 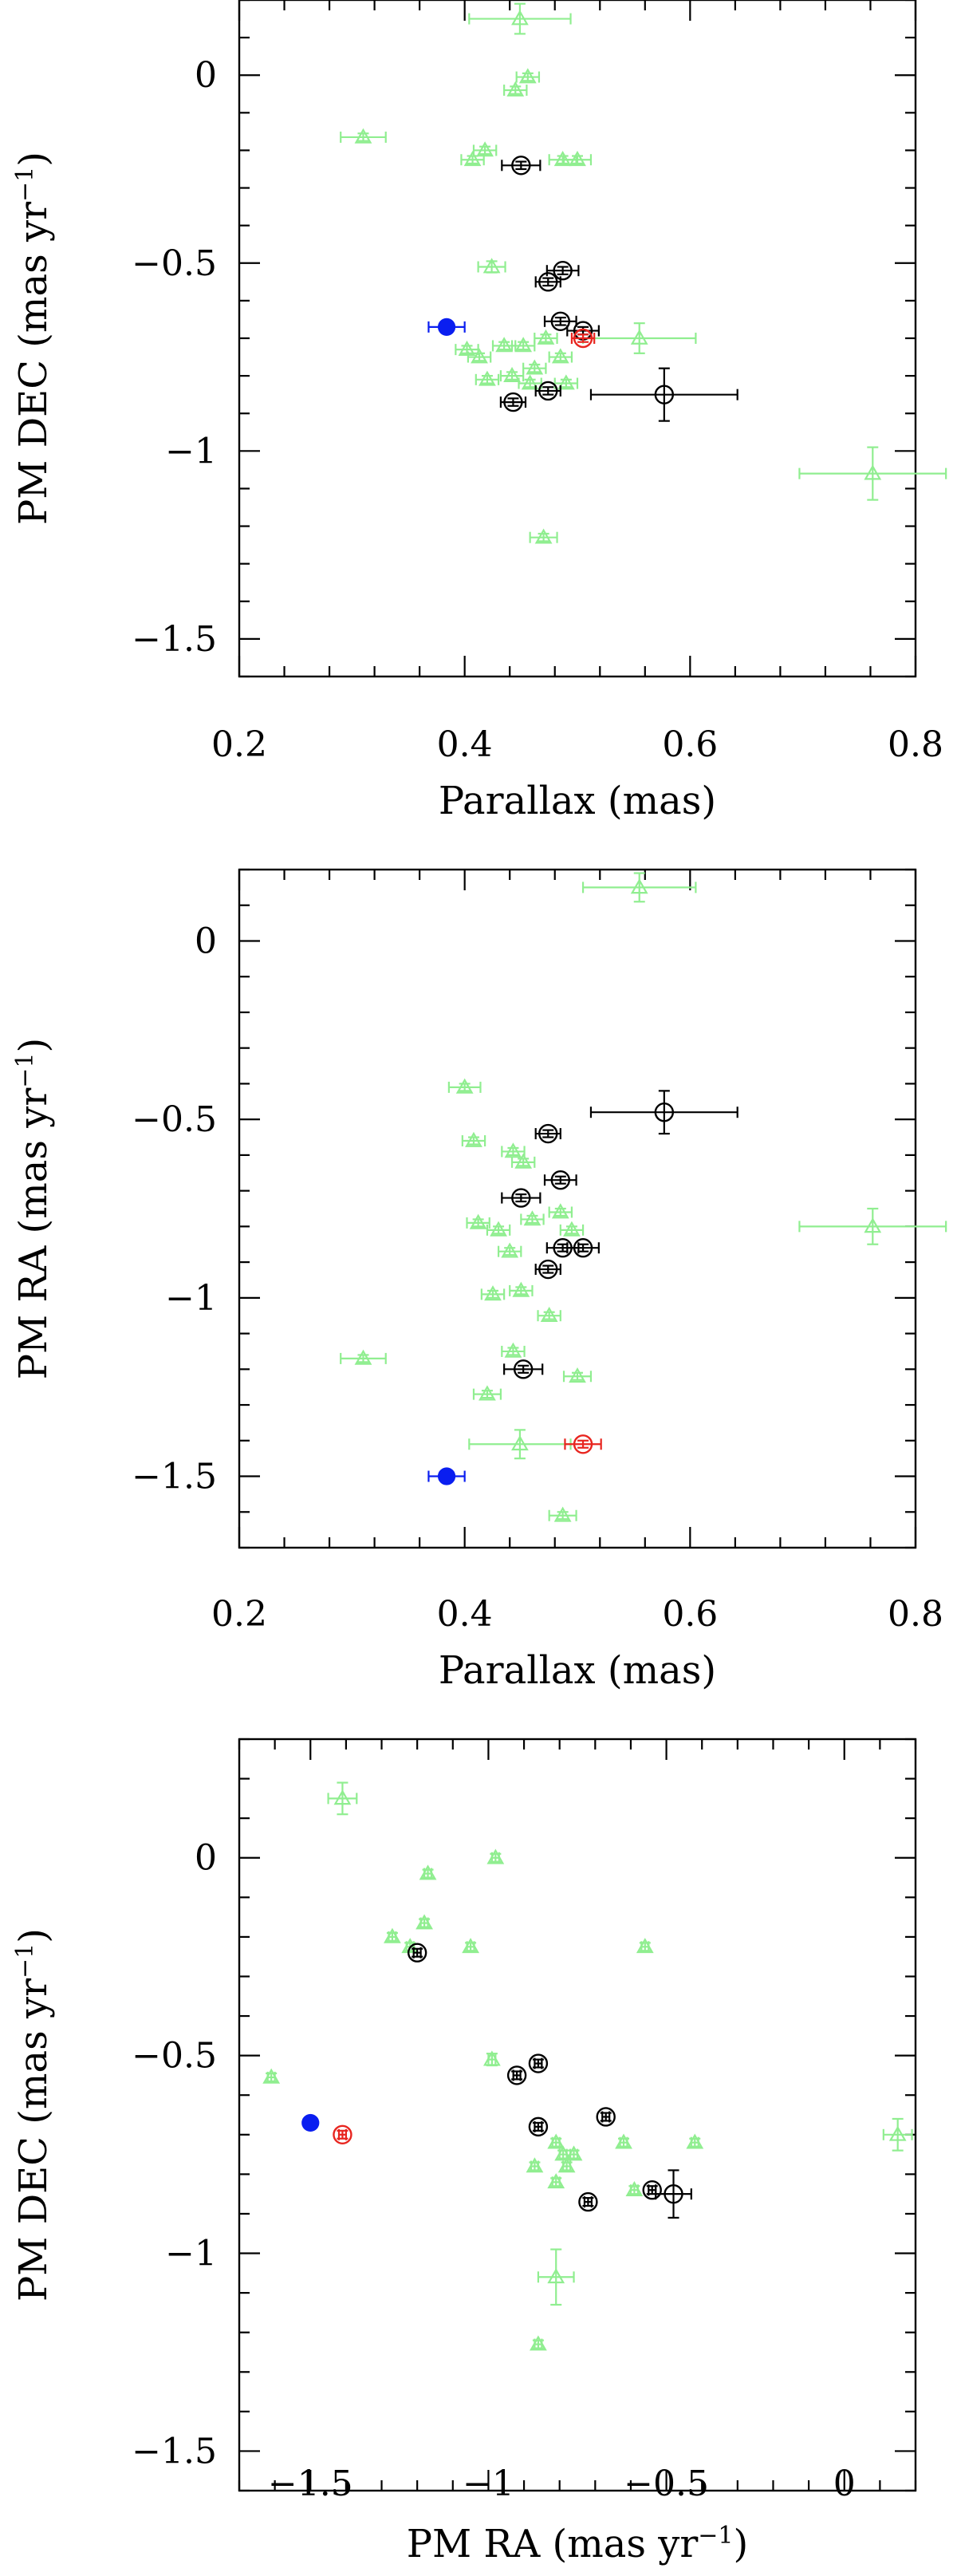 I want to click on x-tick-label: −1, so click(x=488, y=2484).